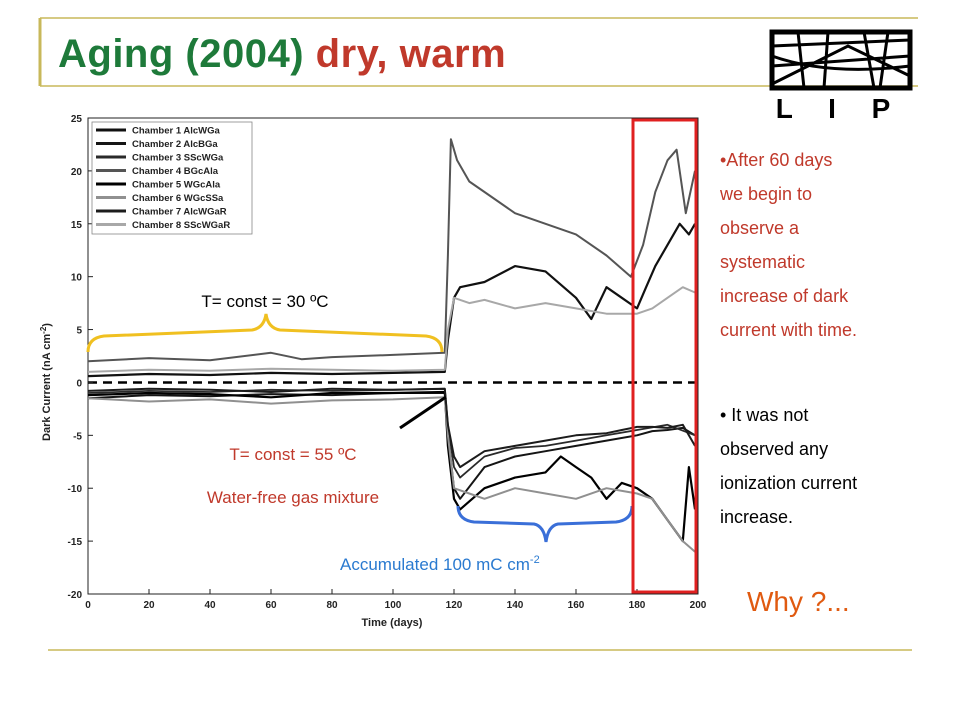 This screenshot has height=720, width=960. I want to click on annotation-55c: T= const = 55 ºC, so click(292, 454).